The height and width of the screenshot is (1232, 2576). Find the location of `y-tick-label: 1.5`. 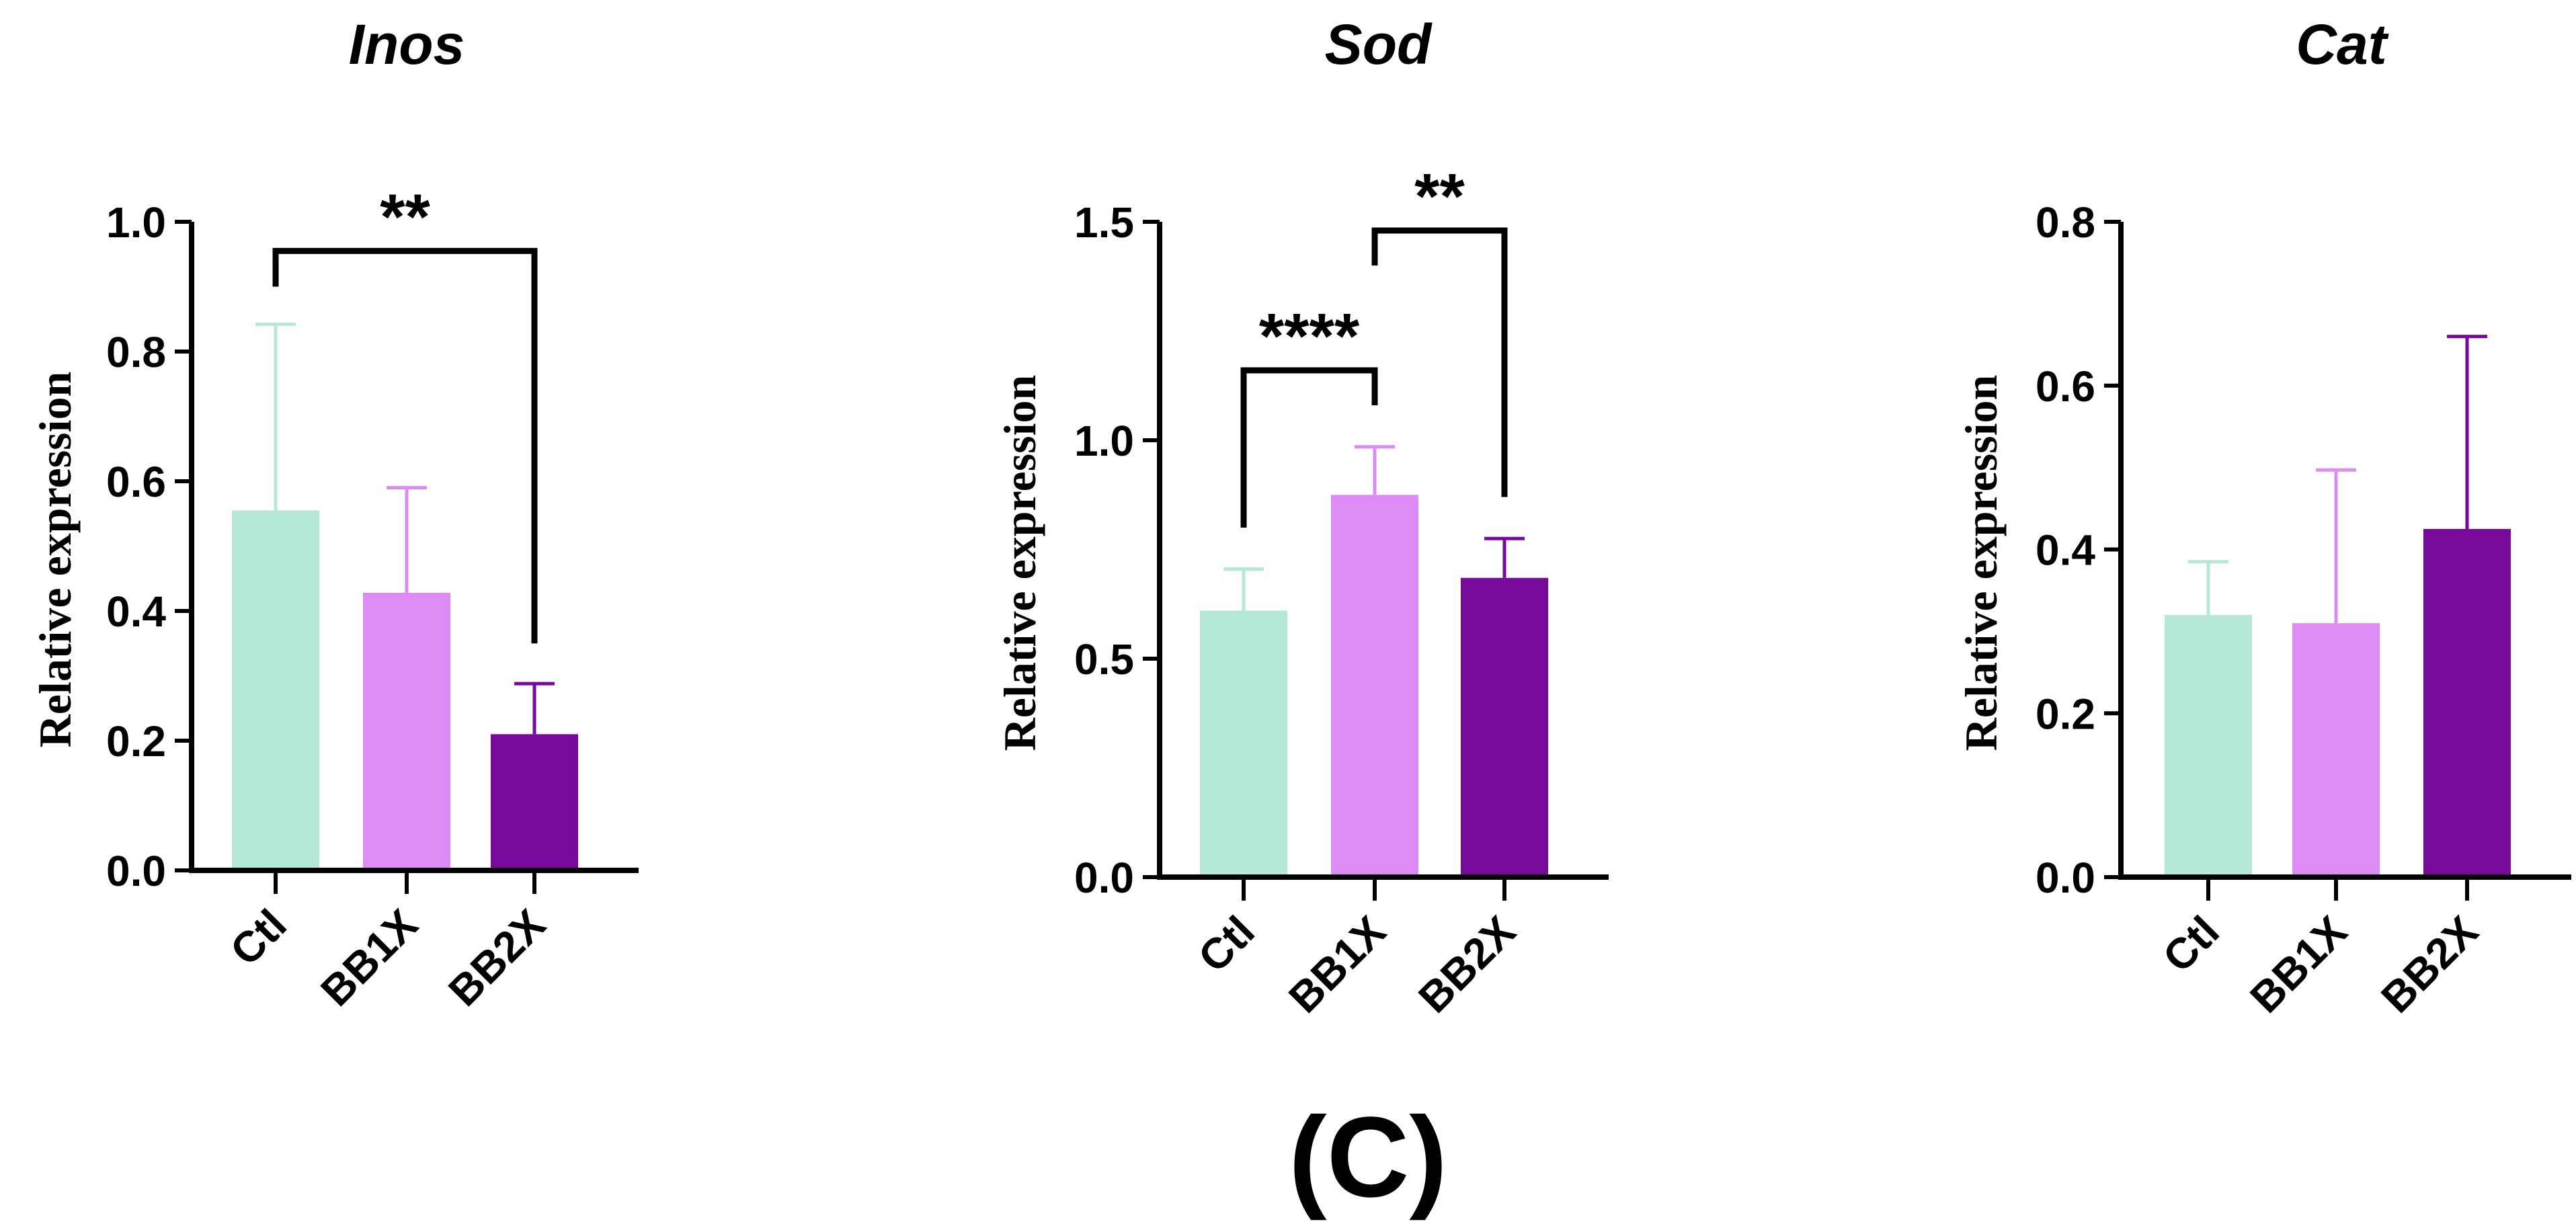

y-tick-label: 1.5 is located at coordinates (1104, 223).